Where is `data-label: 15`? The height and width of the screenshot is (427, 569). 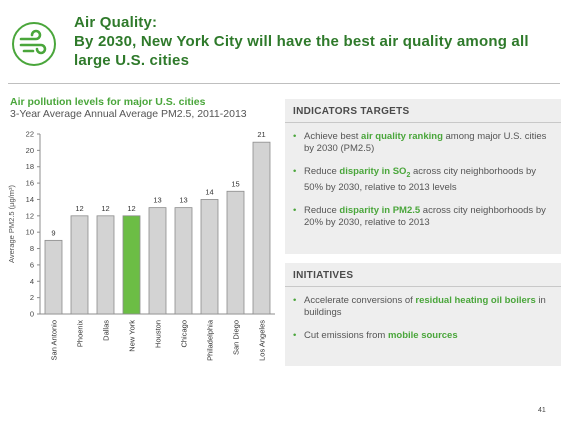 data-label: 15 is located at coordinates (235, 183).